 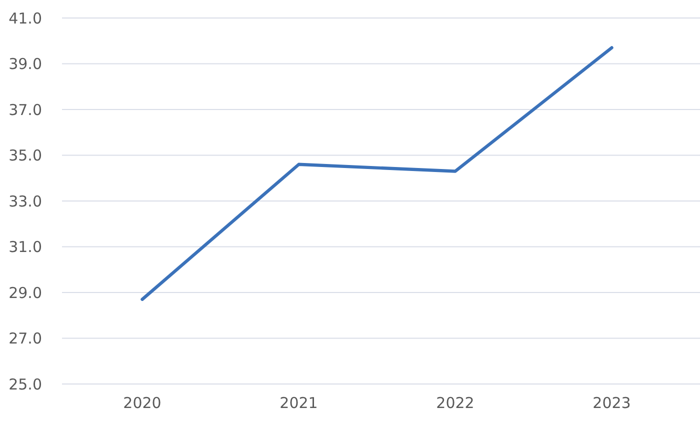 I want to click on y-tick-label: 41.0, so click(x=25, y=18).